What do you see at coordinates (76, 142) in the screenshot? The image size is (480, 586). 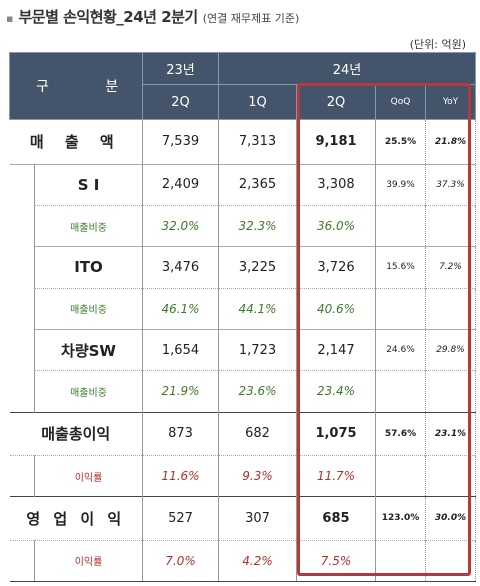 I see `row-label-revenue: 매 출 액` at bounding box center [76, 142].